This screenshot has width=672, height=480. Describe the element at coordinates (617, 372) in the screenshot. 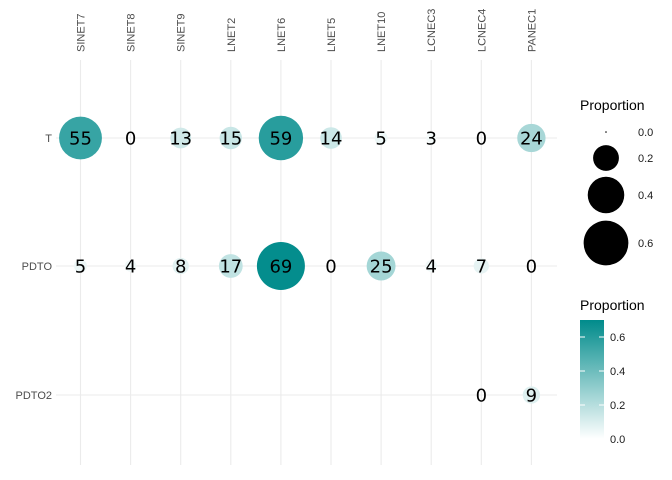

I see `color-legend-label: 0.4` at that location.